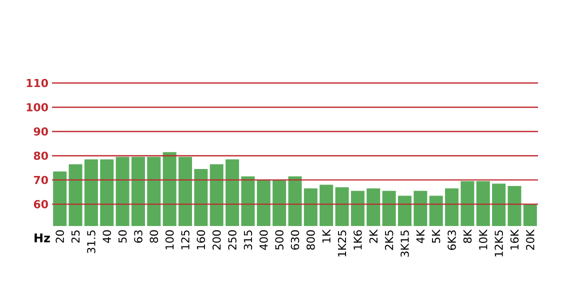 This screenshot has height=307, width=571. What do you see at coordinates (185, 240) in the screenshot?
I see `x-tick-label: 125` at bounding box center [185, 240].